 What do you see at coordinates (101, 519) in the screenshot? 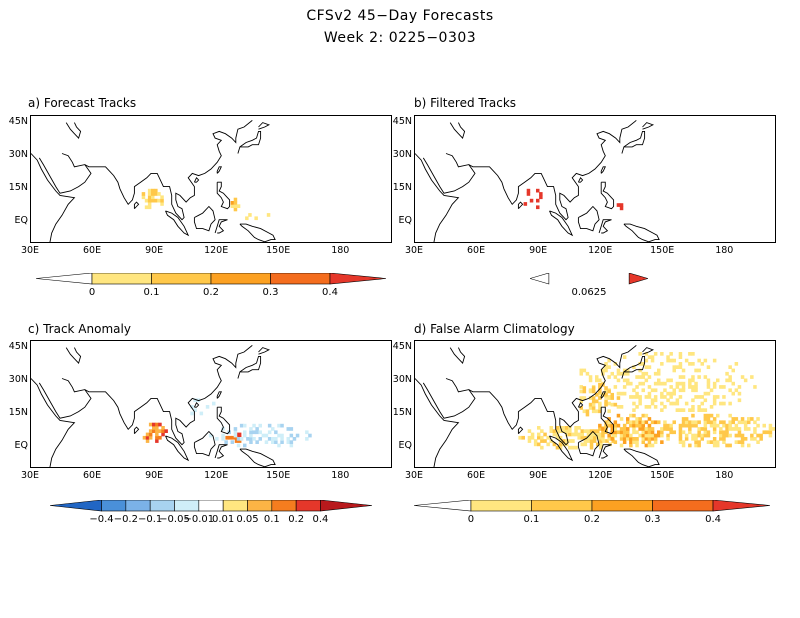
I see `colorbar-label: −0.4` at bounding box center [101, 519].